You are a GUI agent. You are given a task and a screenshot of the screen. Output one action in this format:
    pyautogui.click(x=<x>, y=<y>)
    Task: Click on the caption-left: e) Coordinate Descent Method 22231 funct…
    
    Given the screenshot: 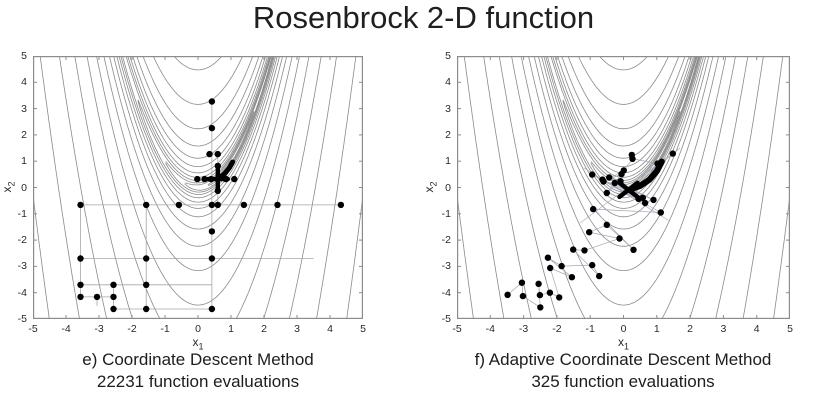 What is the action you would take?
    pyautogui.click(x=198, y=371)
    